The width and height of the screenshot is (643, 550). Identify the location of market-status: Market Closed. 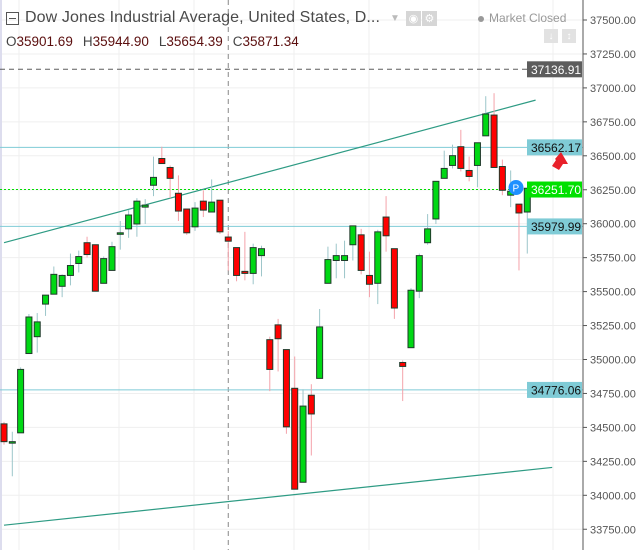
(522, 18).